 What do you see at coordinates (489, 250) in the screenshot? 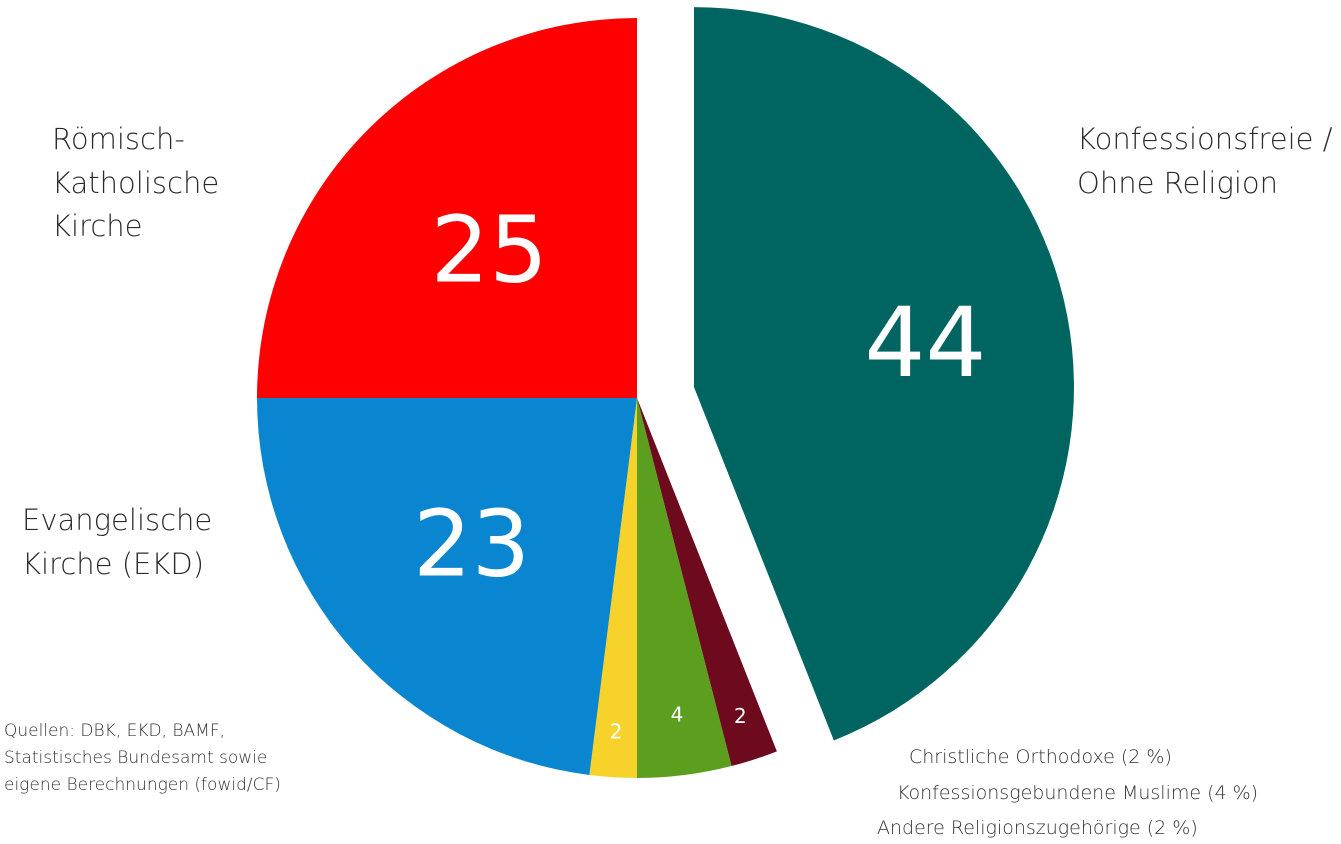
I see `slice-value-label-5: 25` at bounding box center [489, 250].